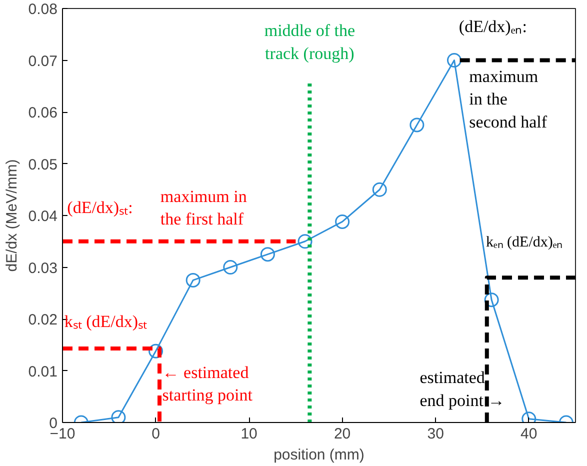 The height and width of the screenshot is (466, 587). What do you see at coordinates (492, 26) in the screenshot?
I see `annotation: (dE/dx)ₑₙ:` at bounding box center [492, 26].